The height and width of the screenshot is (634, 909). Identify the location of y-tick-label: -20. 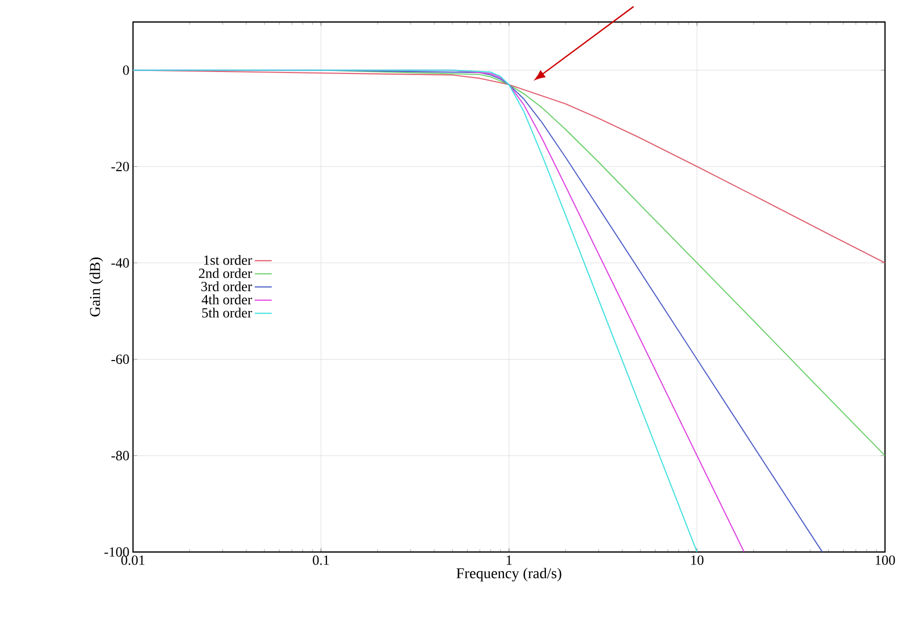
(120, 167).